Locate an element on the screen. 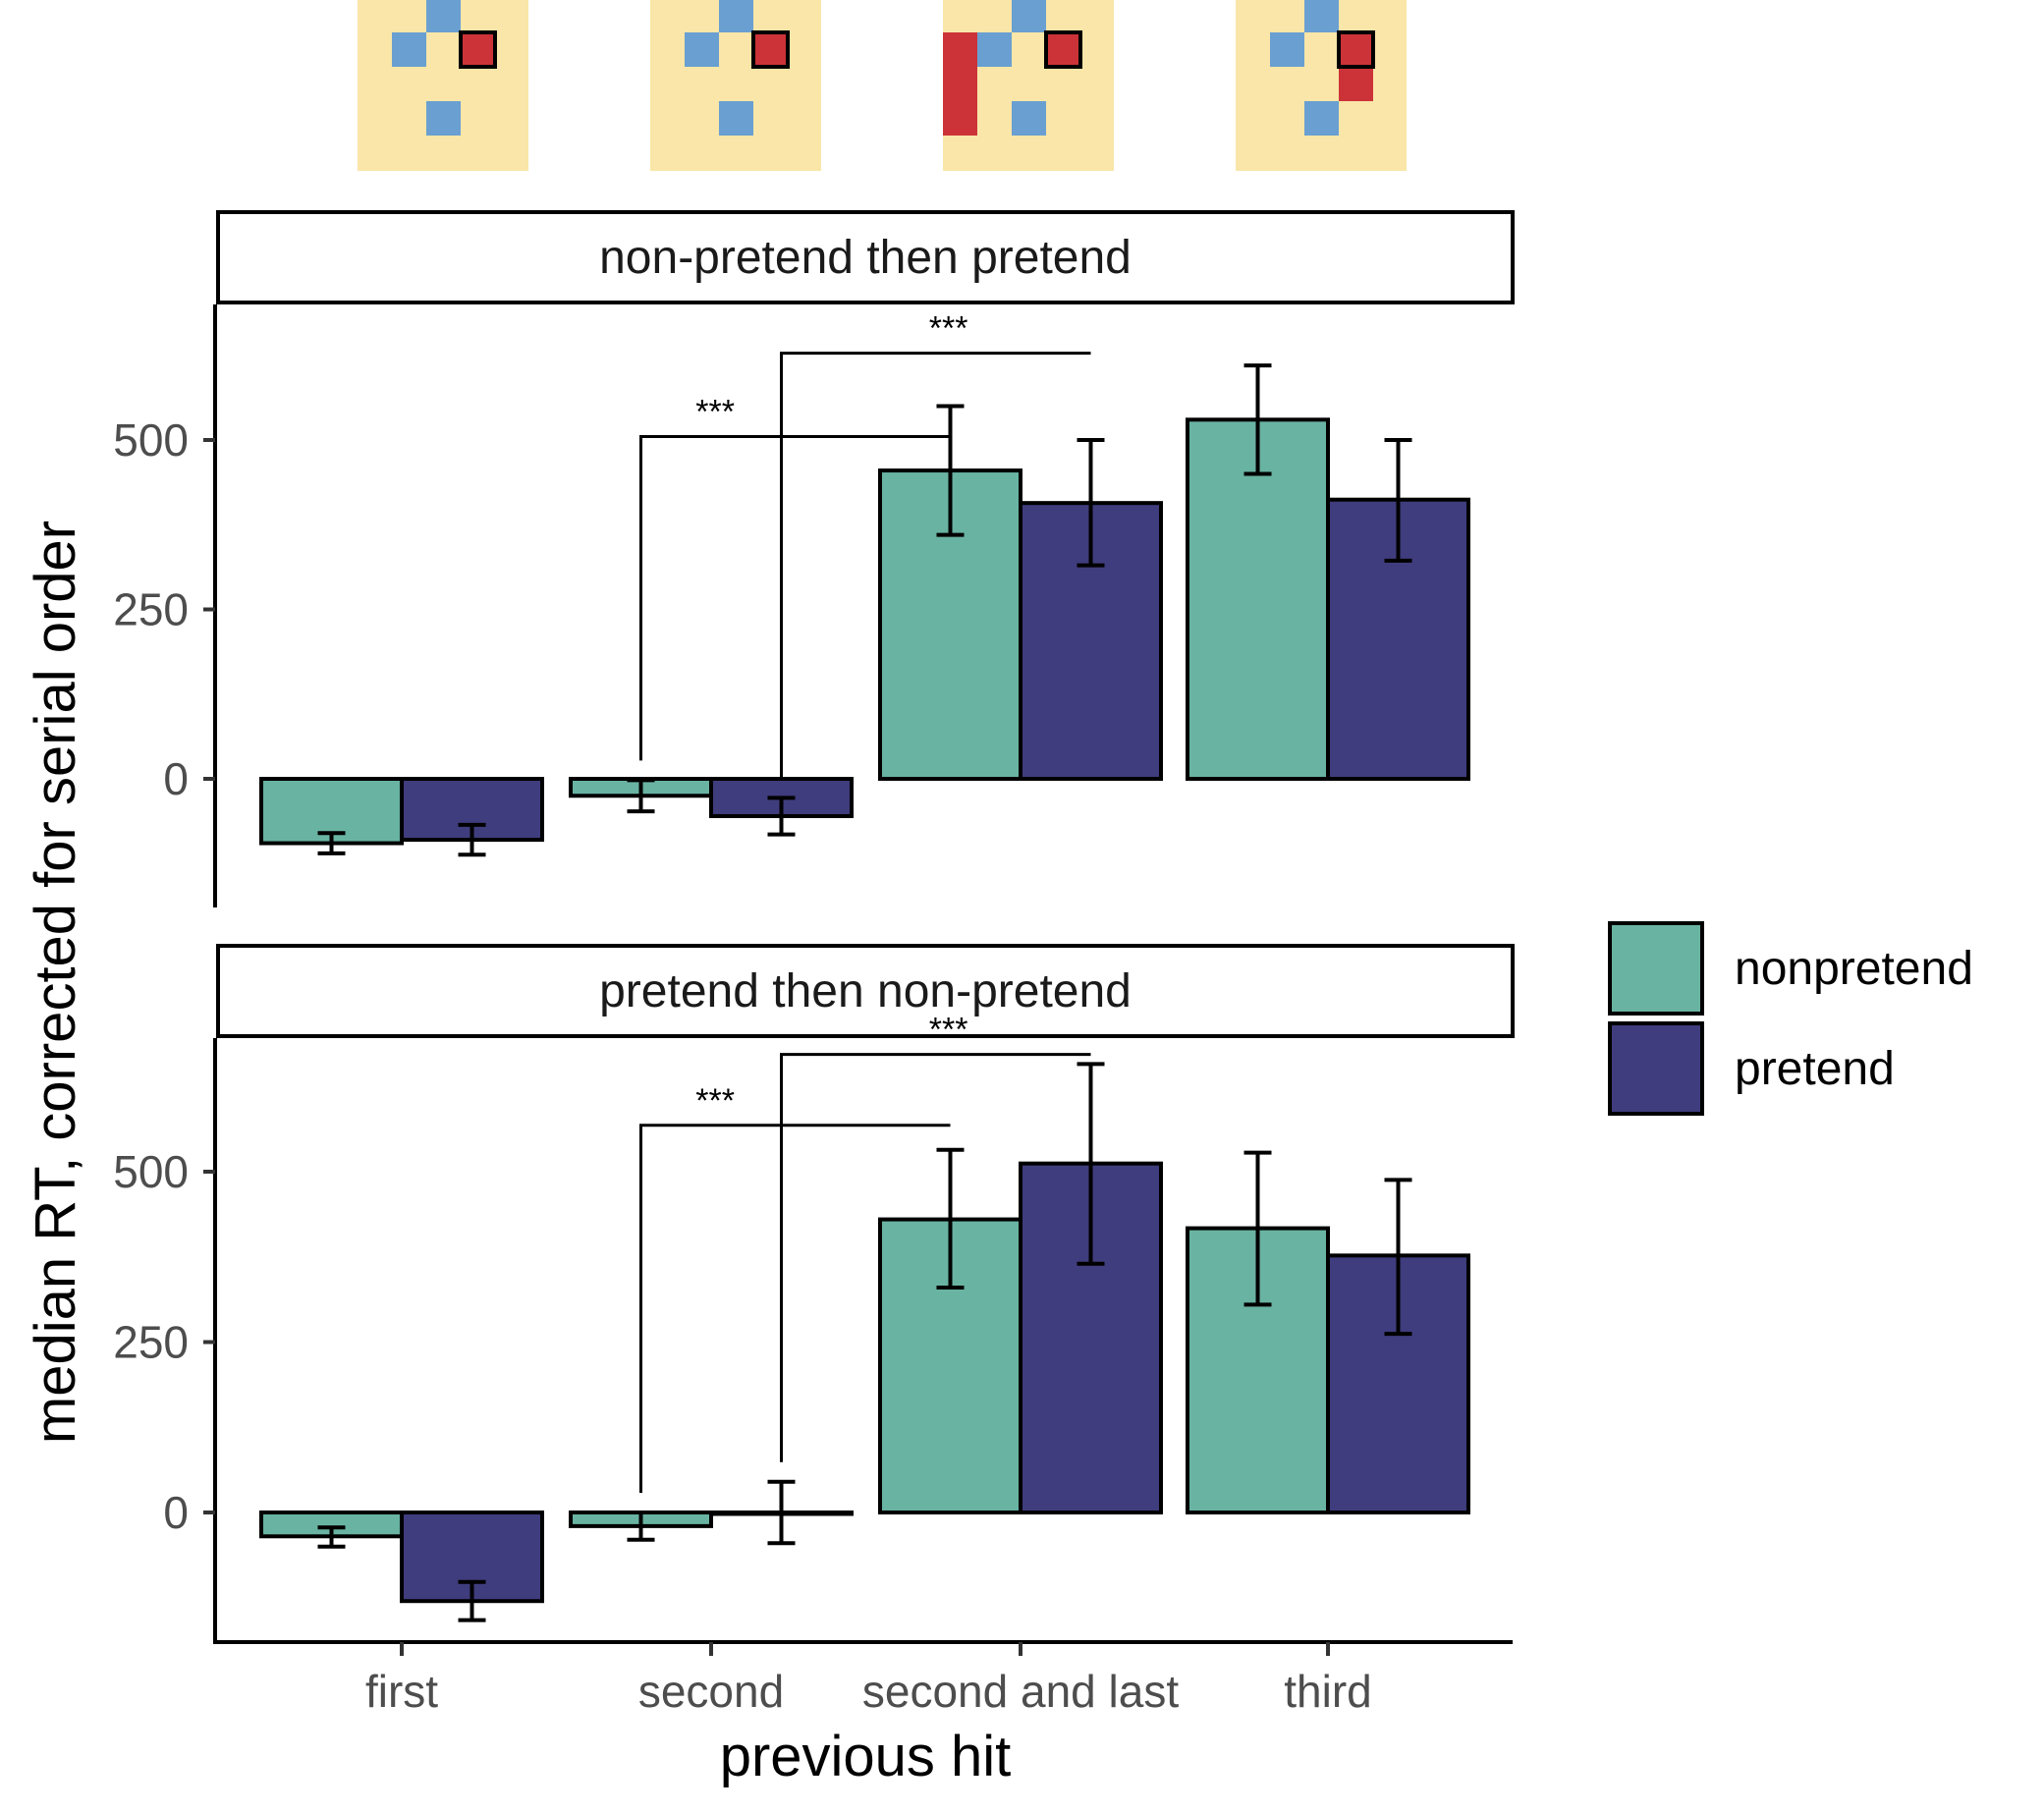  panel-title: non-pretend then pretend is located at coordinates (865, 258).